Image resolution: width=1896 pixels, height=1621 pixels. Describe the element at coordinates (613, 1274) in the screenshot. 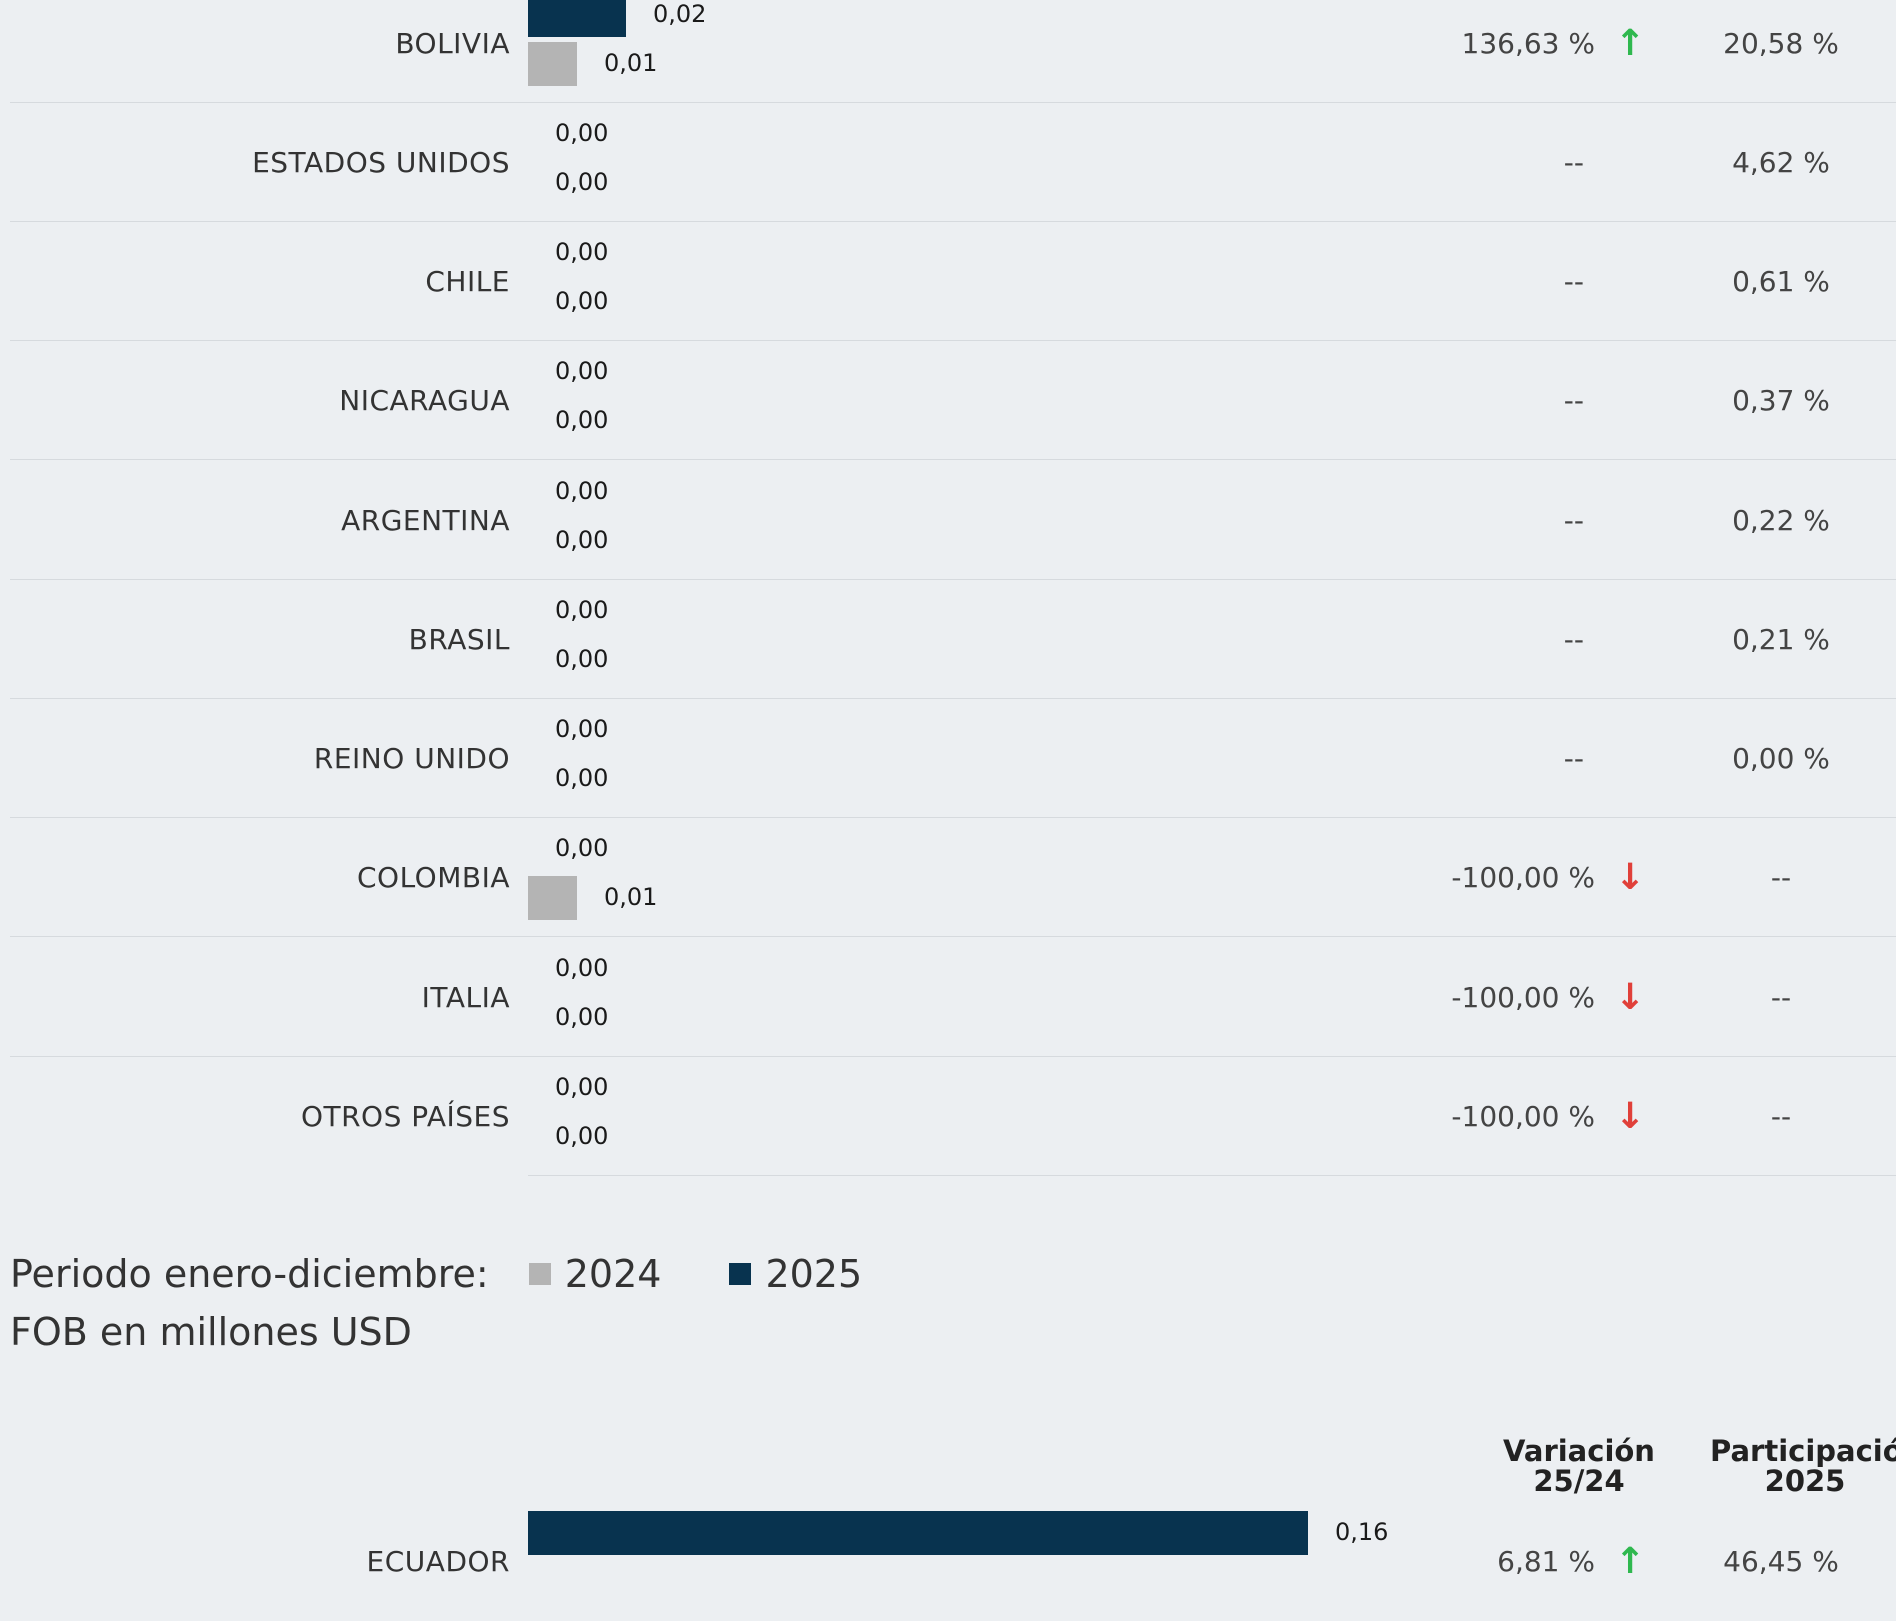

I see `legend-label-2024: 2024` at that location.